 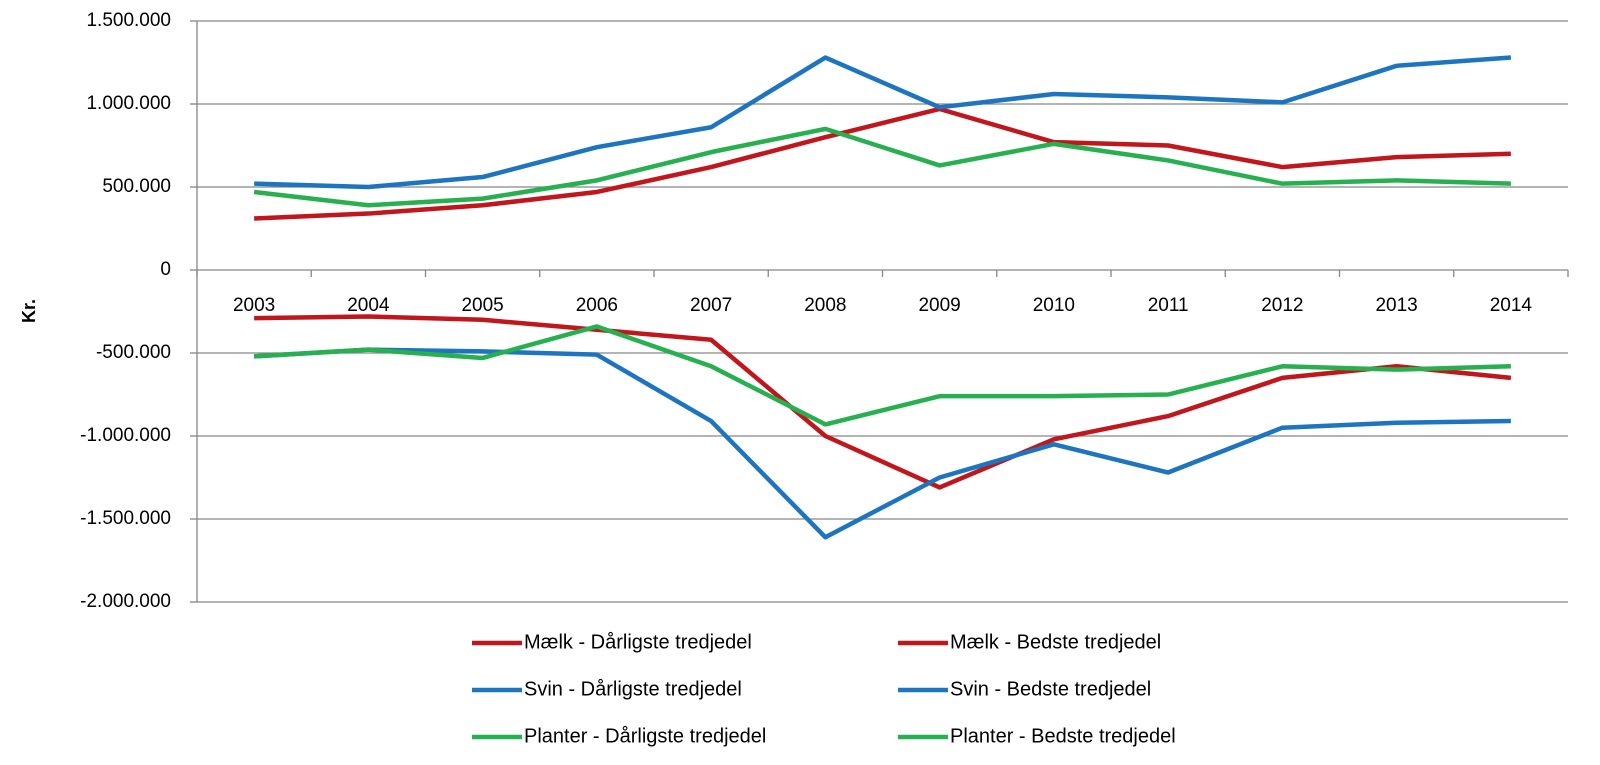 What do you see at coordinates (133, 352) in the screenshot?
I see `y-tick-label: -500.000` at bounding box center [133, 352].